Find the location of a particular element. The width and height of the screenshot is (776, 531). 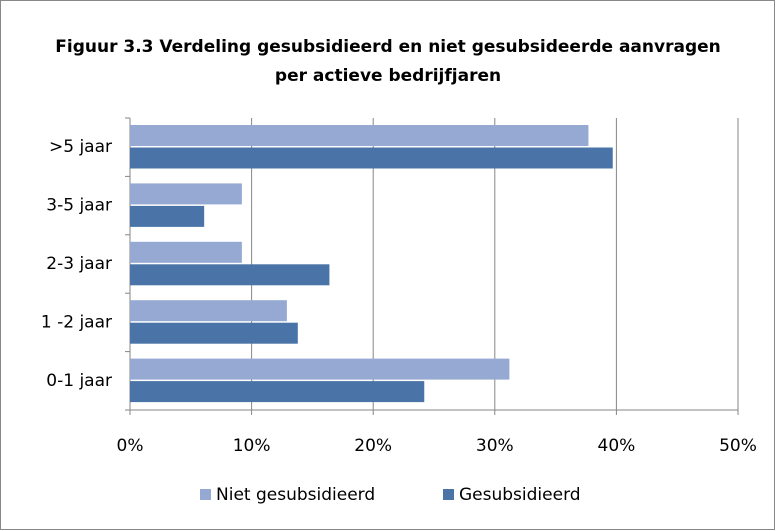

x-tick-label: 20% is located at coordinates (373, 446).